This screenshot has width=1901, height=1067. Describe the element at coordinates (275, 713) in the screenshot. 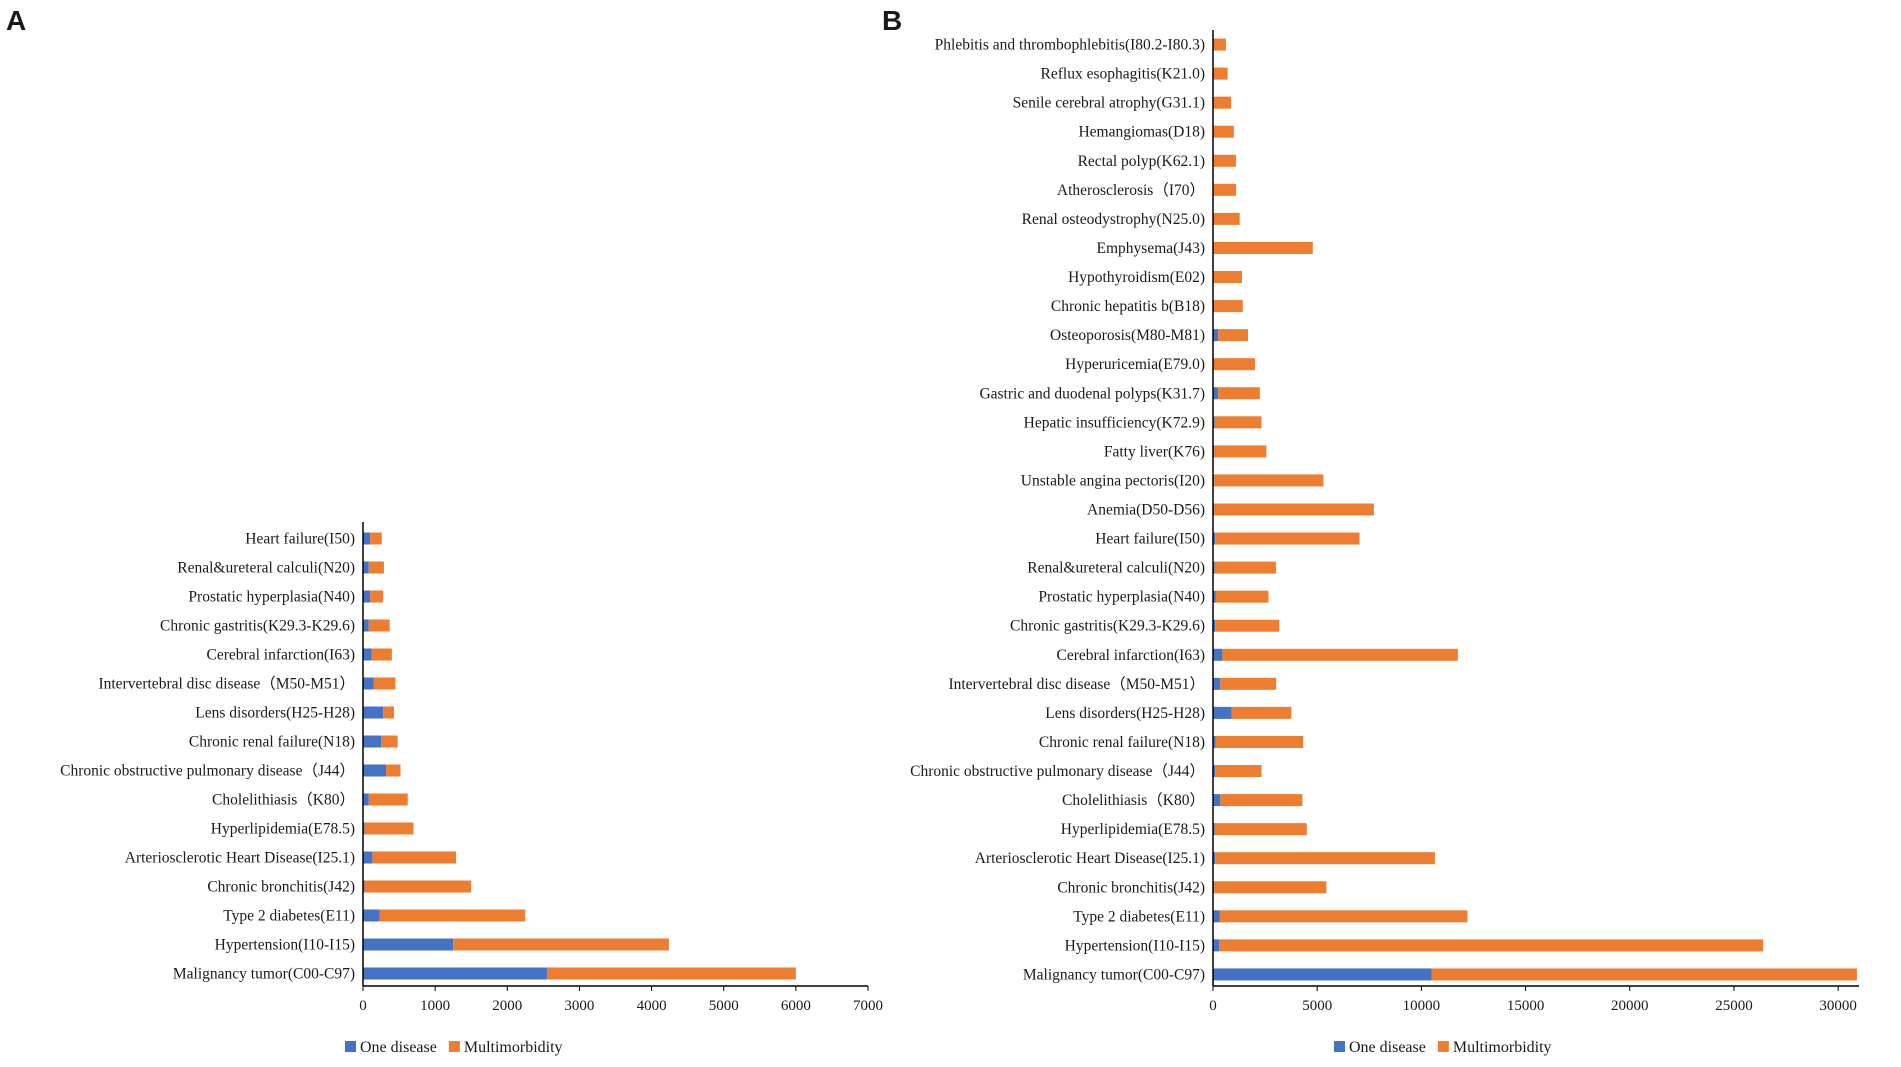

I see `panel-a-category-label: Lens disorders(H25-H28)` at that location.